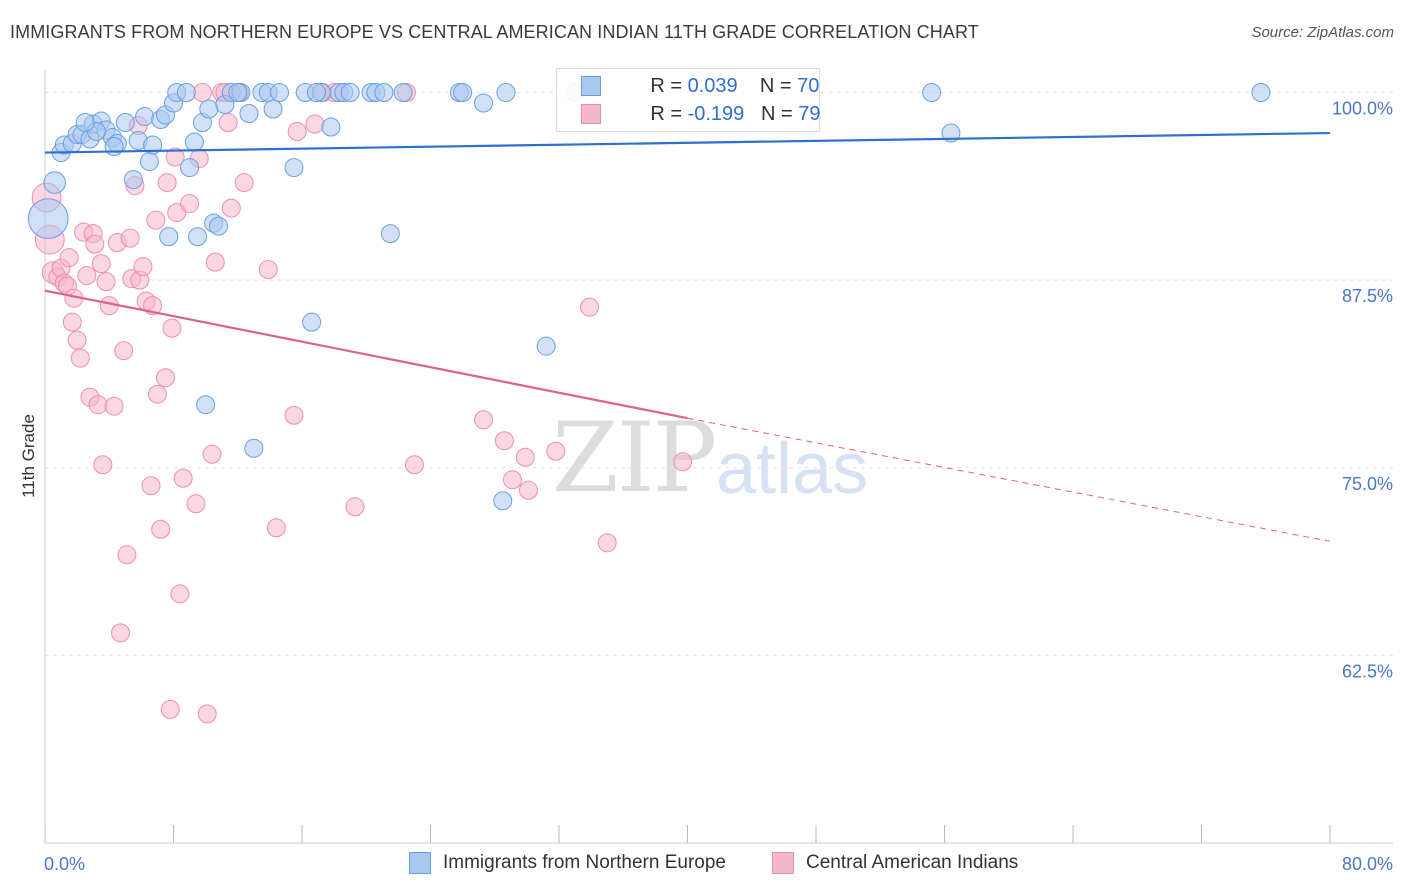  What do you see at coordinates (420, 863) in the screenshot?
I see `bottom-legend-swatch-blue` at bounding box center [420, 863].